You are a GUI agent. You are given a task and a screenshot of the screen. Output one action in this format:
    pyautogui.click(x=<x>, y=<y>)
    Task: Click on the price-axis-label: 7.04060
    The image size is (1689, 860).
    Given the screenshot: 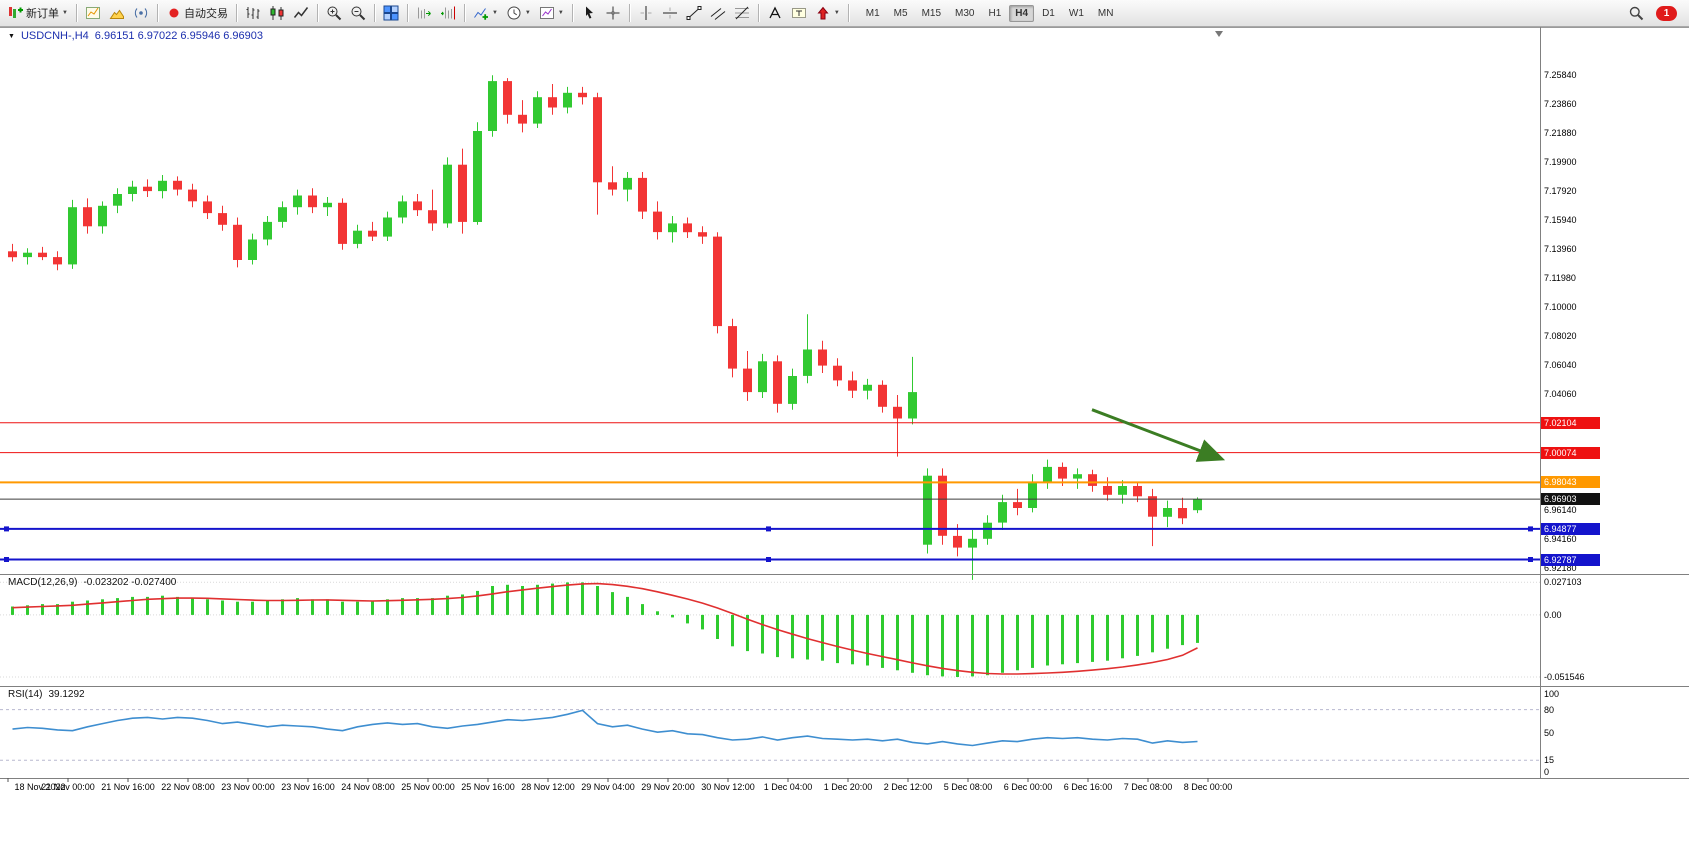 What is the action you would take?
    pyautogui.click(x=1560, y=394)
    